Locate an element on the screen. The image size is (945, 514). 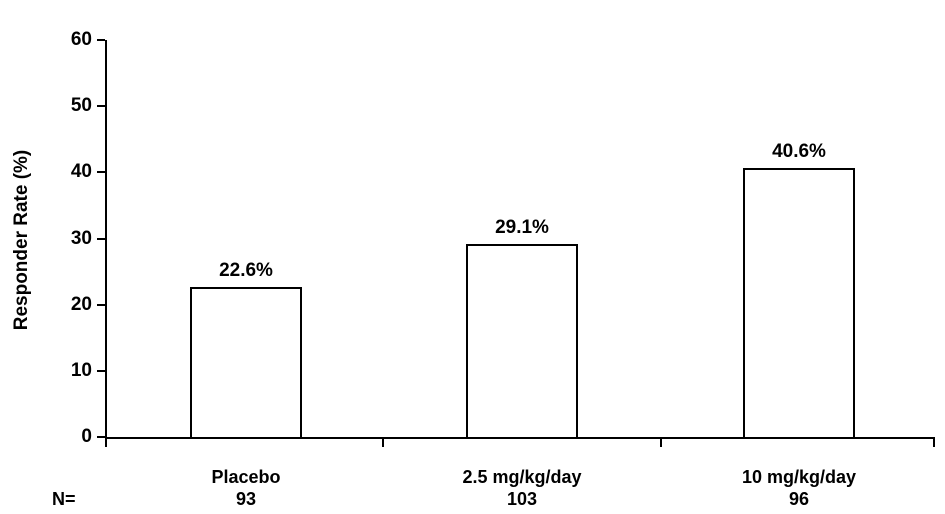
category-label-10-mg-kg-day: 10 mg/kg/day 96 is located at coordinates (799, 488).